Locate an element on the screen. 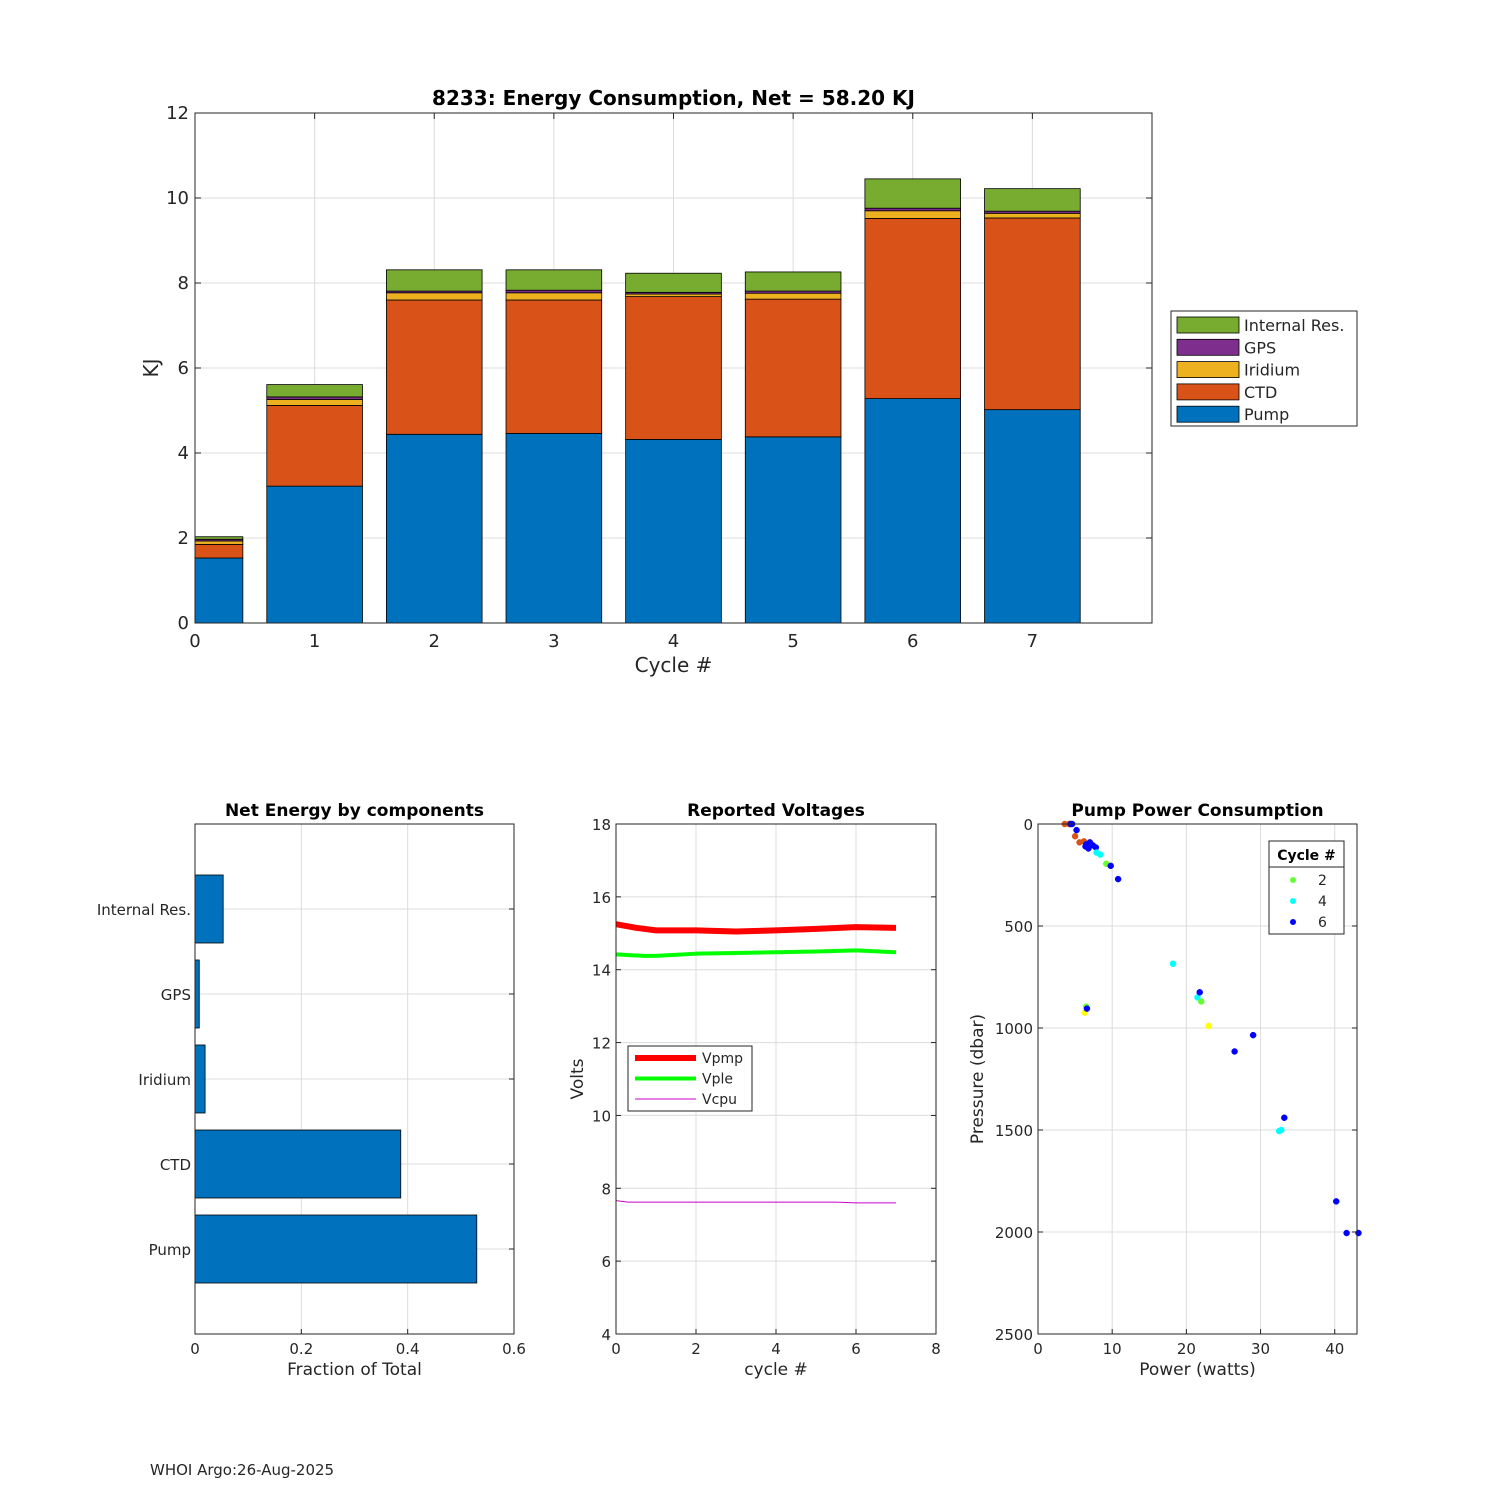 Image resolution: width=1500 pixels, height=1500 pixels. pump-power-title: Pump Power Consumption is located at coordinates (1197, 811).